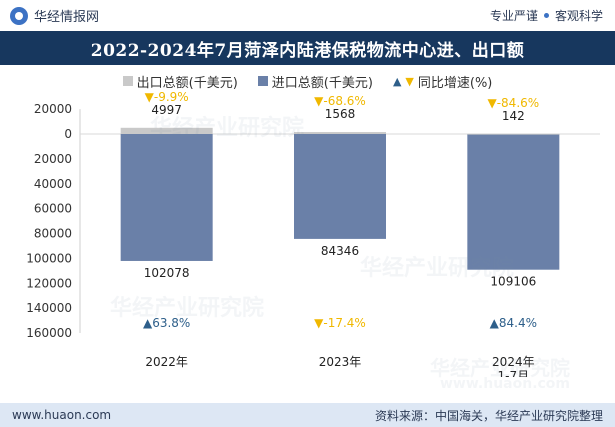  Describe the element at coordinates (340, 362) in the screenshot. I see `x-category-label: 2023年` at that location.